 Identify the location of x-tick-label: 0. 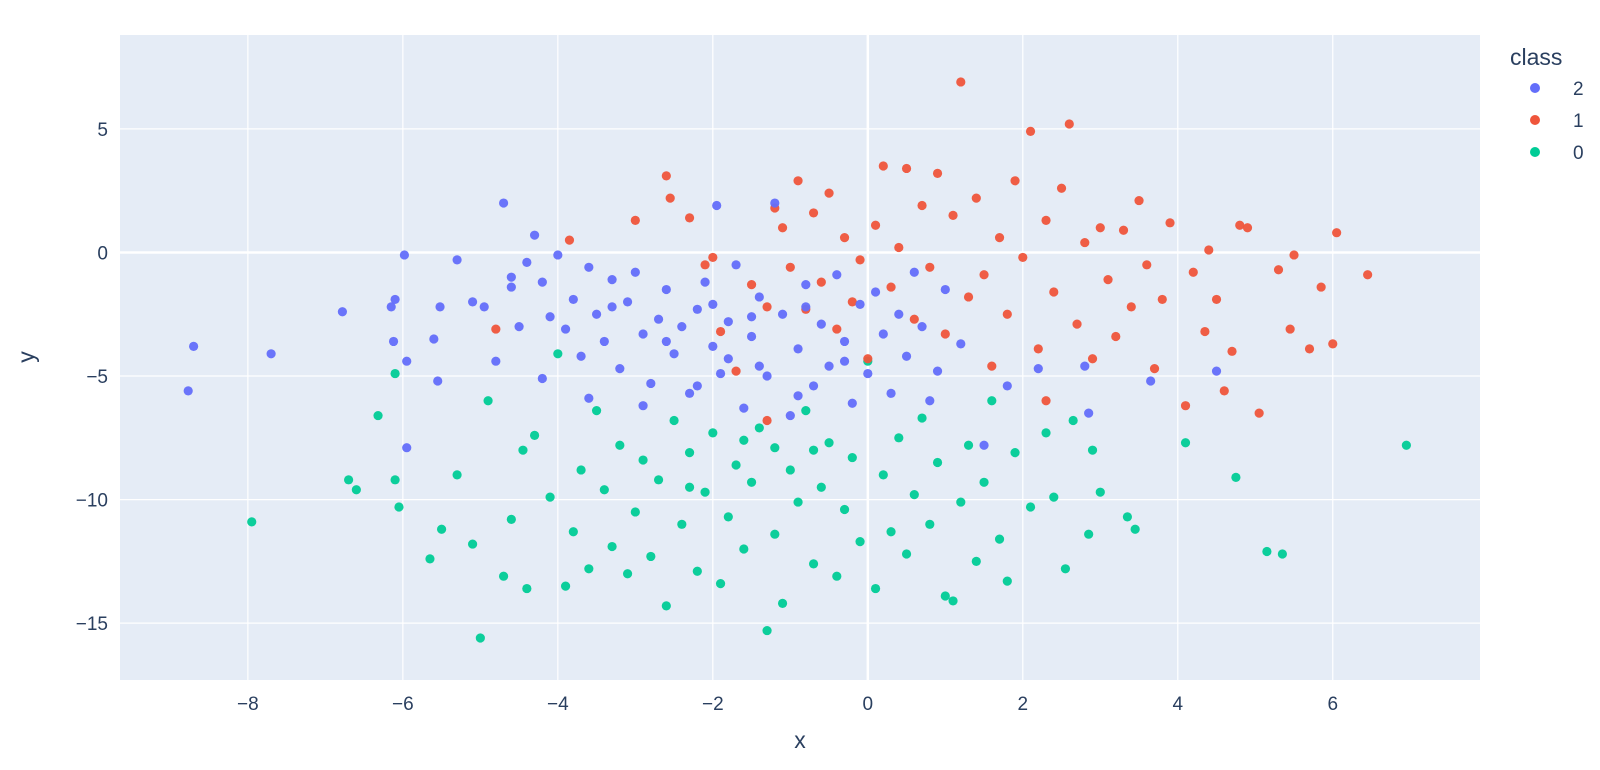
(868, 704).